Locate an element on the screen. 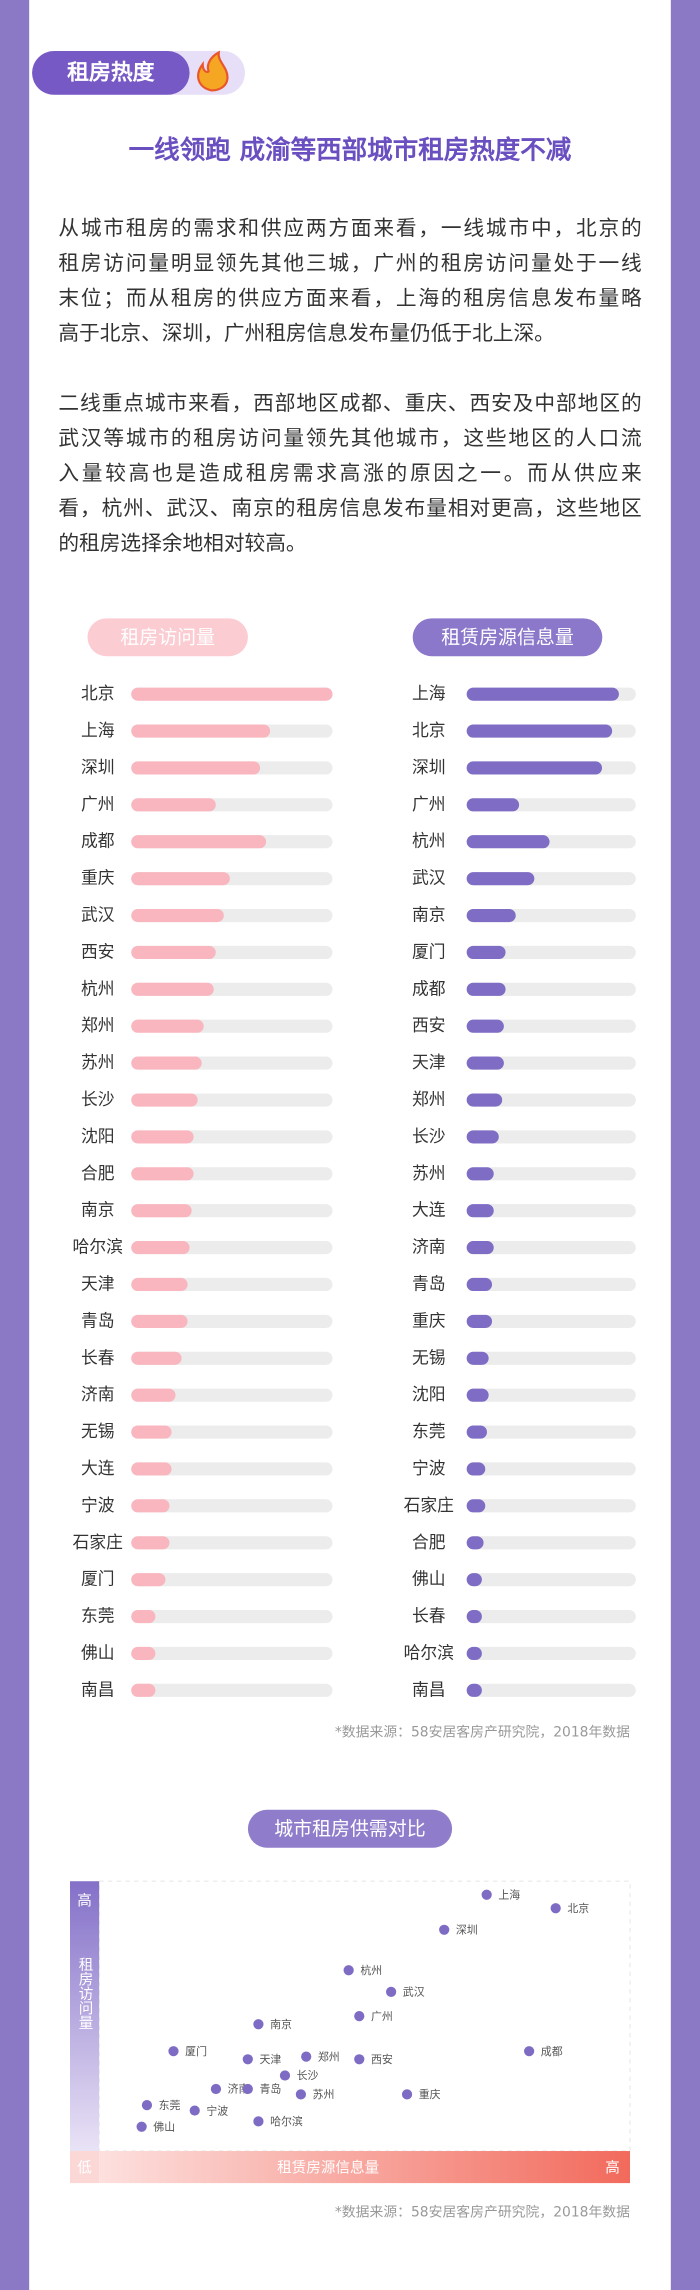 Image resolution: width=700 pixels, height=2290 pixels. category-label: 杭州 is located at coordinates (429, 841).